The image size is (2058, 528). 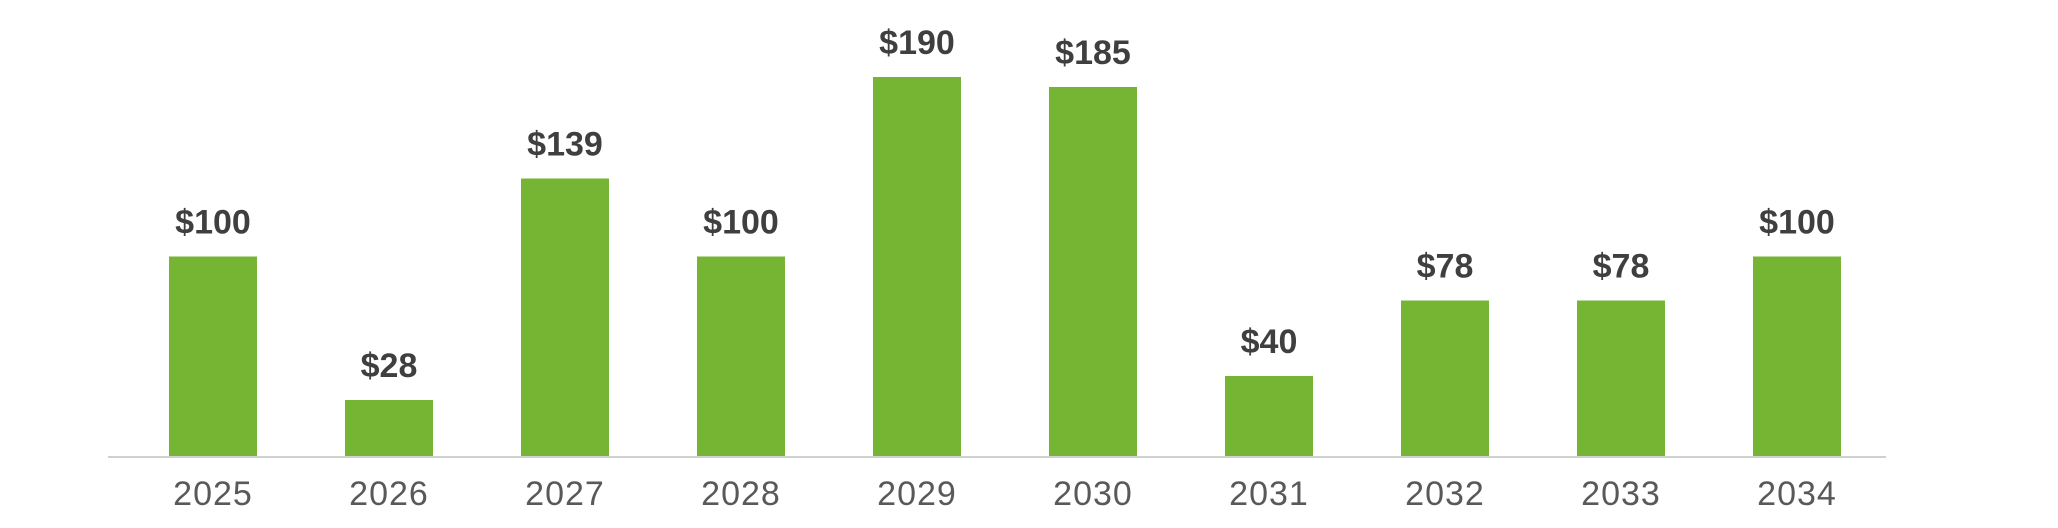 I want to click on bar-2028, so click(x=741, y=356).